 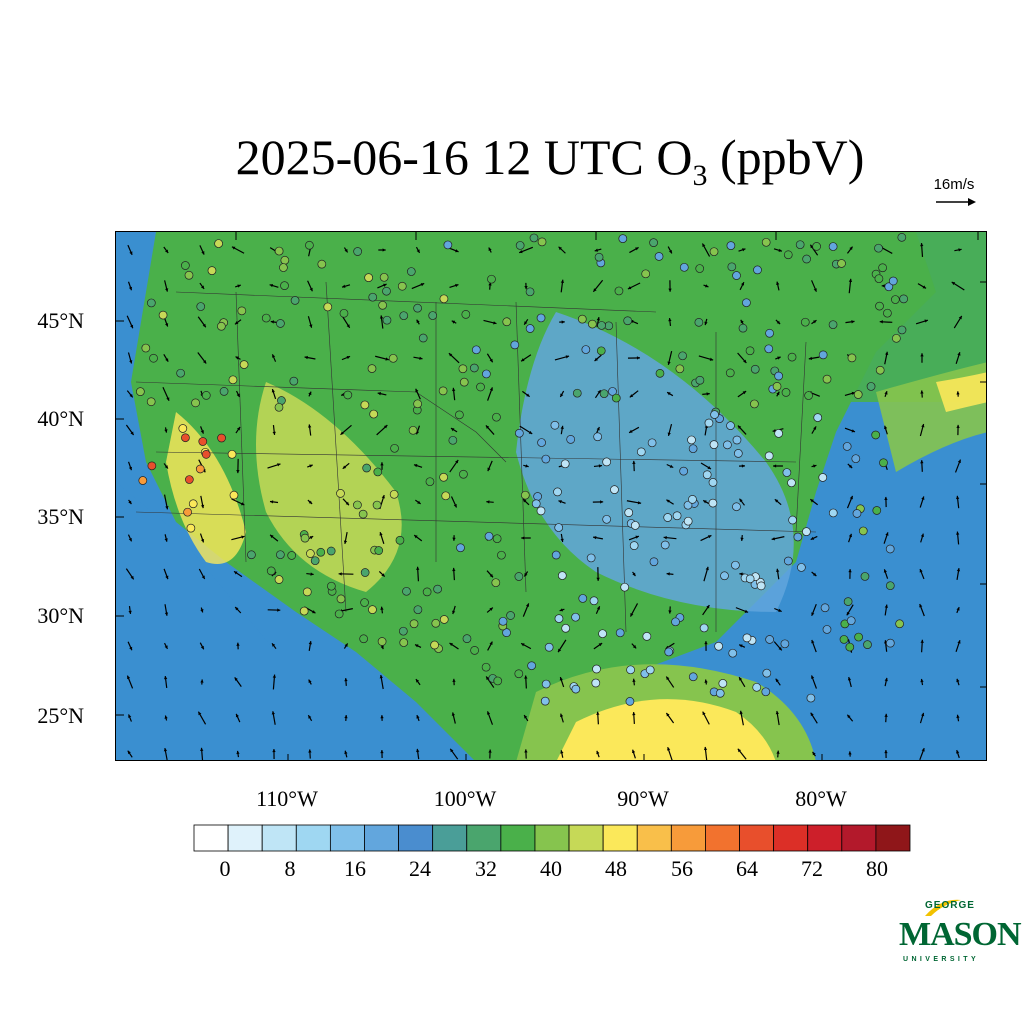 What do you see at coordinates (551, 868) in the screenshot?
I see `colorbar-label-40: 40` at bounding box center [551, 868].